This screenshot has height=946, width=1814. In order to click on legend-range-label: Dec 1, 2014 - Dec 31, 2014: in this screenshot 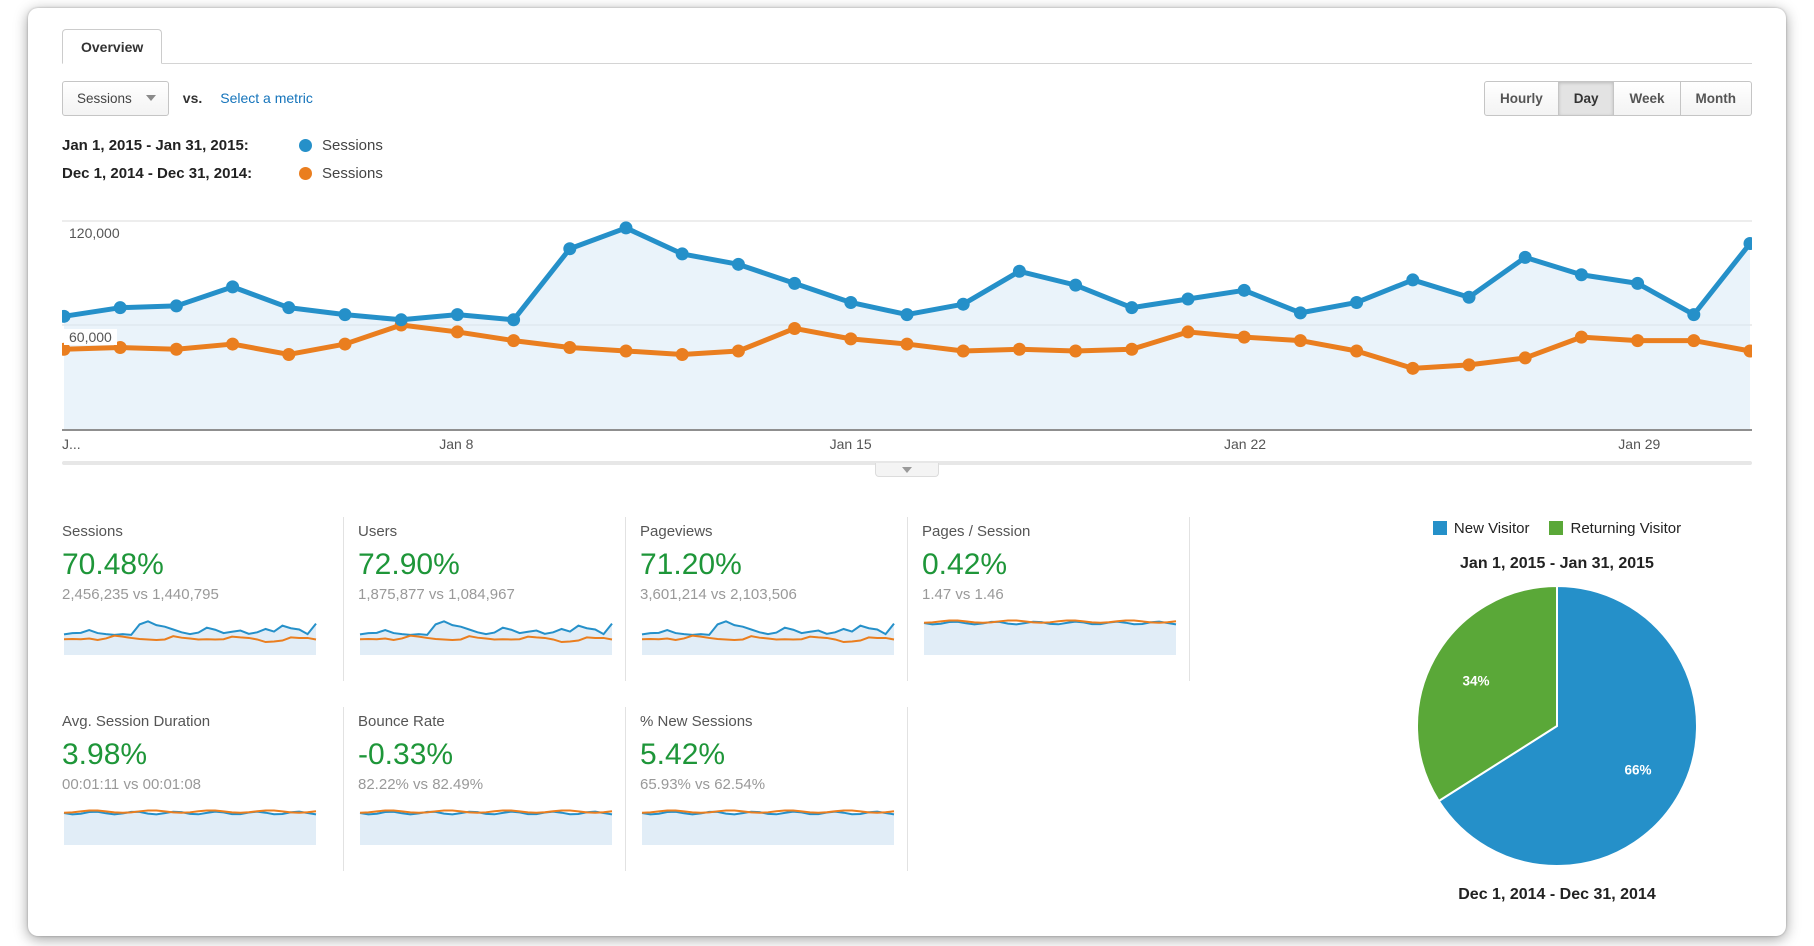, I will do `click(157, 173)`.